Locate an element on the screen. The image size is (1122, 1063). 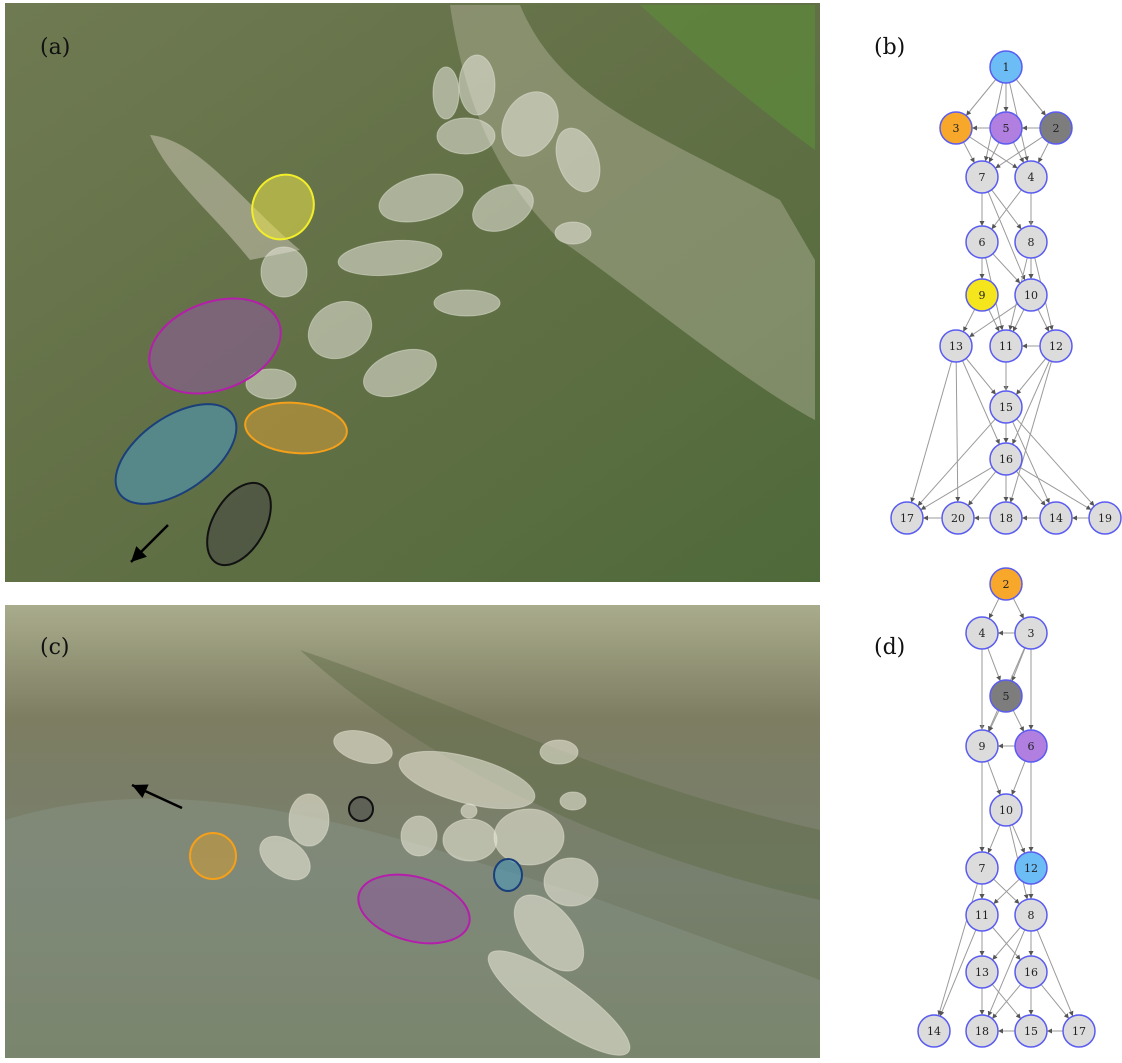
node-label: 15 is located at coordinates (1031, 1031).